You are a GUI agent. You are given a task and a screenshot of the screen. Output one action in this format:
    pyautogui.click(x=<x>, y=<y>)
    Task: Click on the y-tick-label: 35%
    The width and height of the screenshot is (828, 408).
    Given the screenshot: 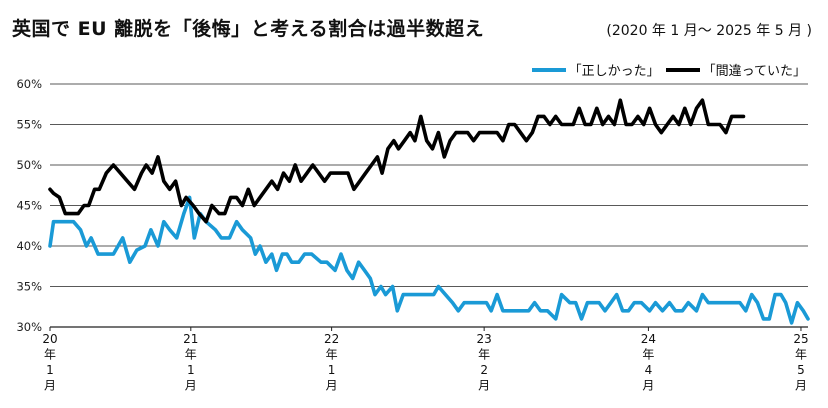 What is the action you would take?
    pyautogui.click(x=29, y=287)
    